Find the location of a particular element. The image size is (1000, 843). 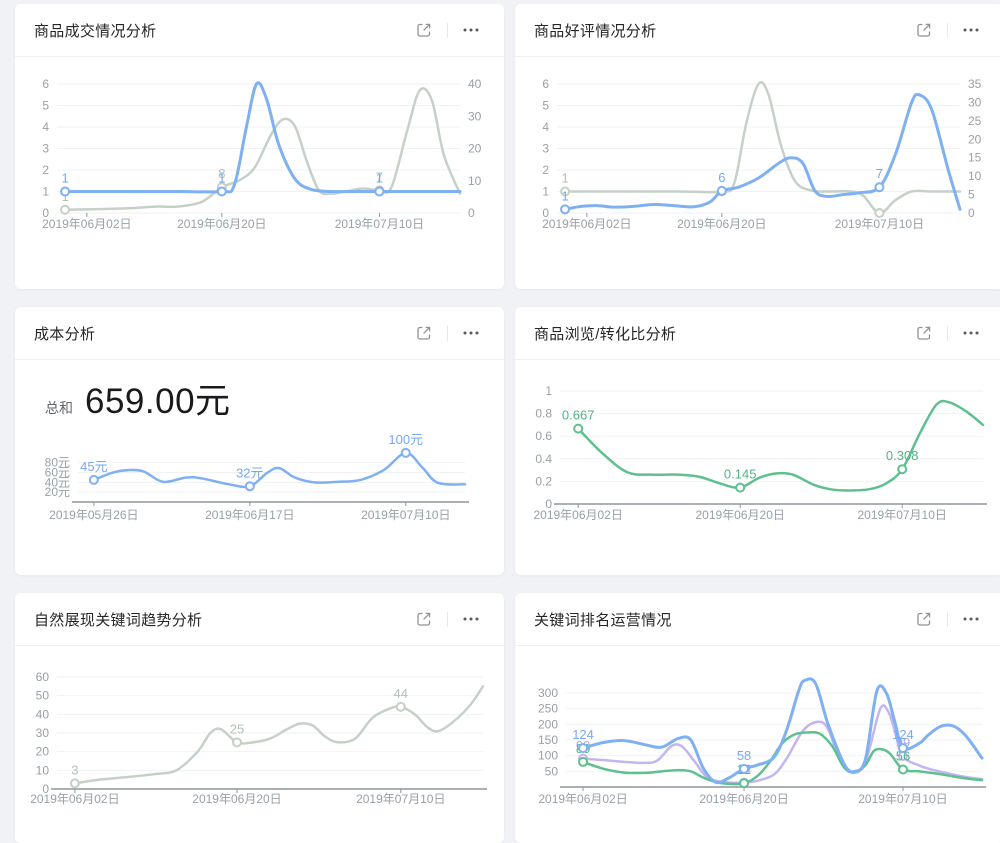

y-tick-label: 0.2 is located at coordinates (543, 481).